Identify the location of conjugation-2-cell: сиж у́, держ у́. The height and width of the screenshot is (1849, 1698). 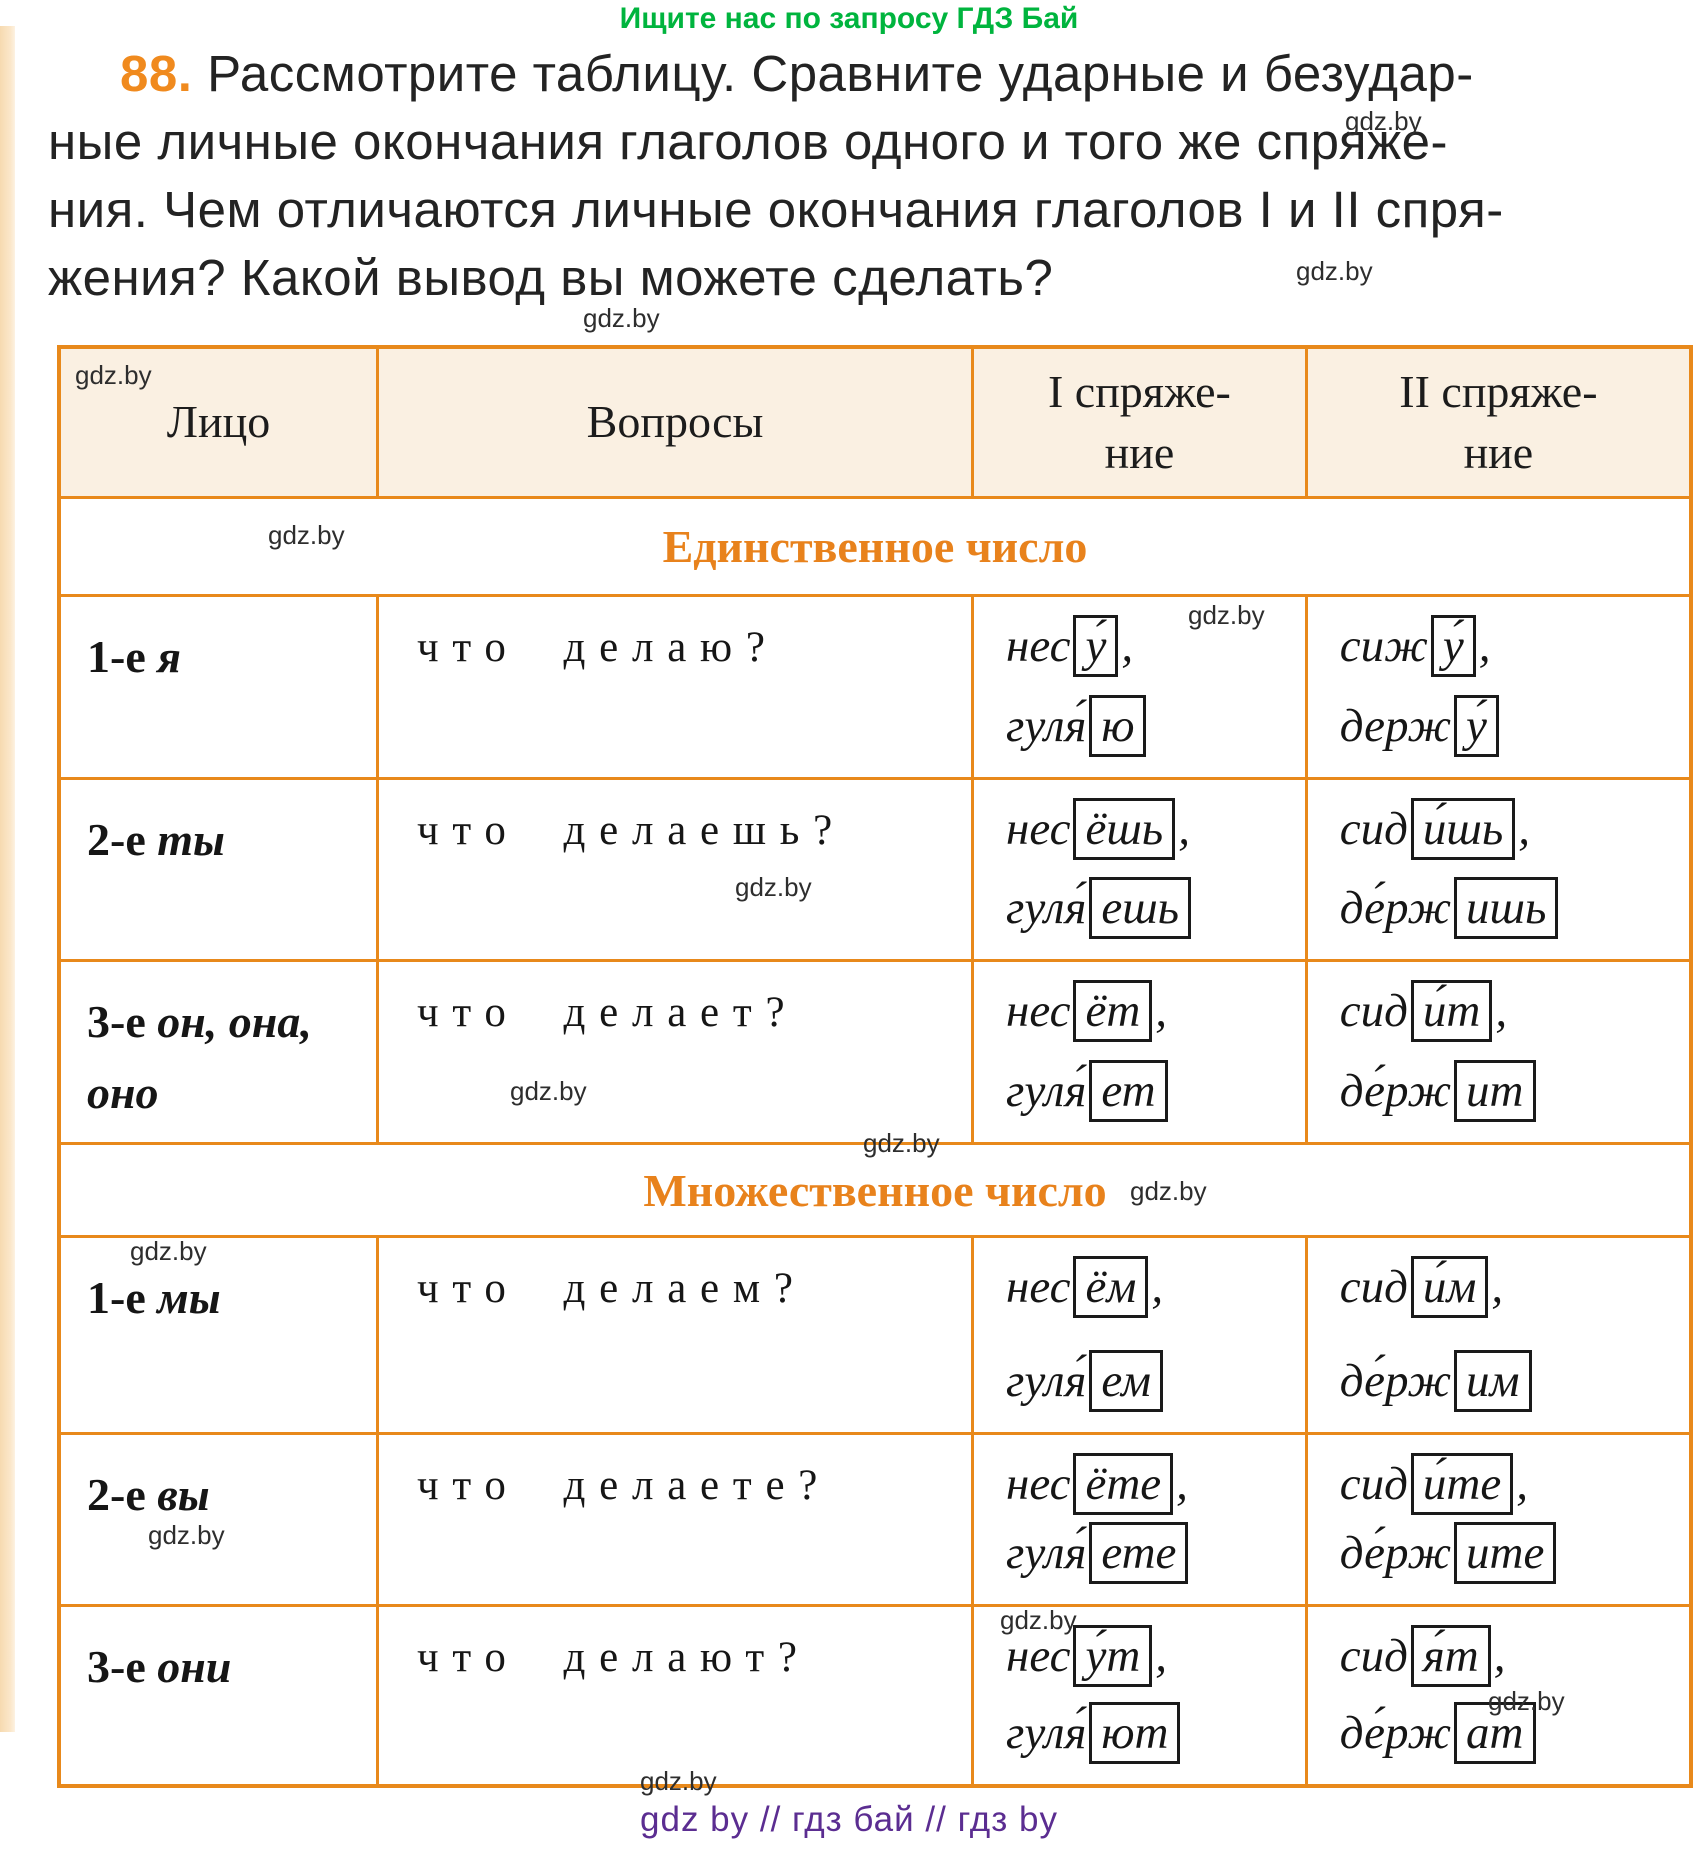
(1496, 687).